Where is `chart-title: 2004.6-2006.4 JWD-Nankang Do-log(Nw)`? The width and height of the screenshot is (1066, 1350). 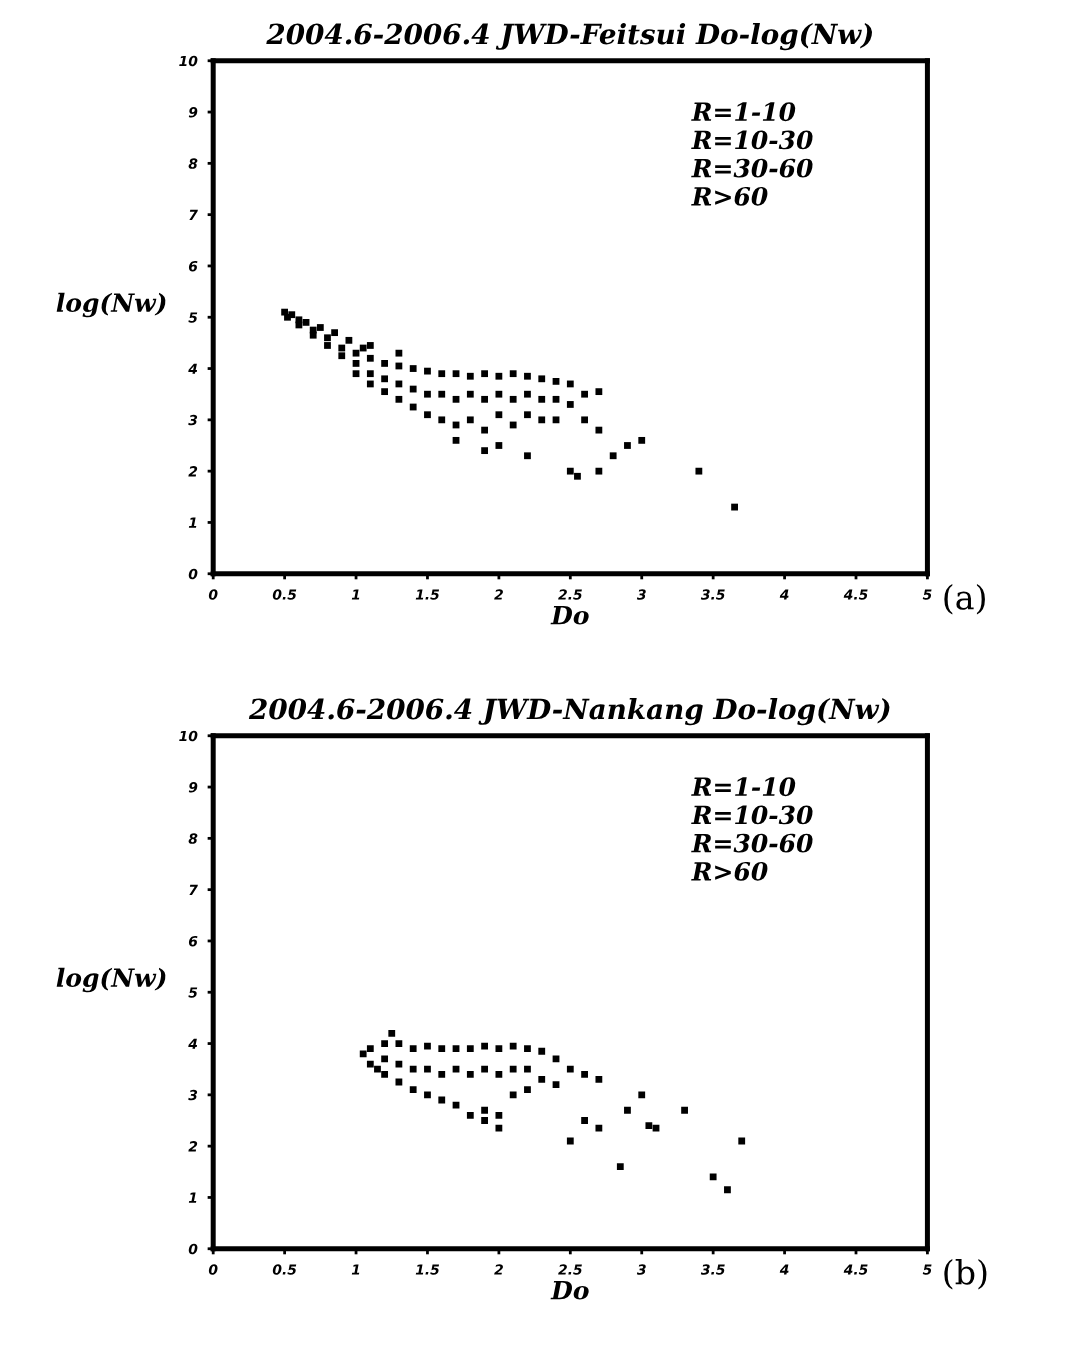
chart-title: 2004.6-2006.4 JWD-Nankang Do-log(Nw) is located at coordinates (569, 711).